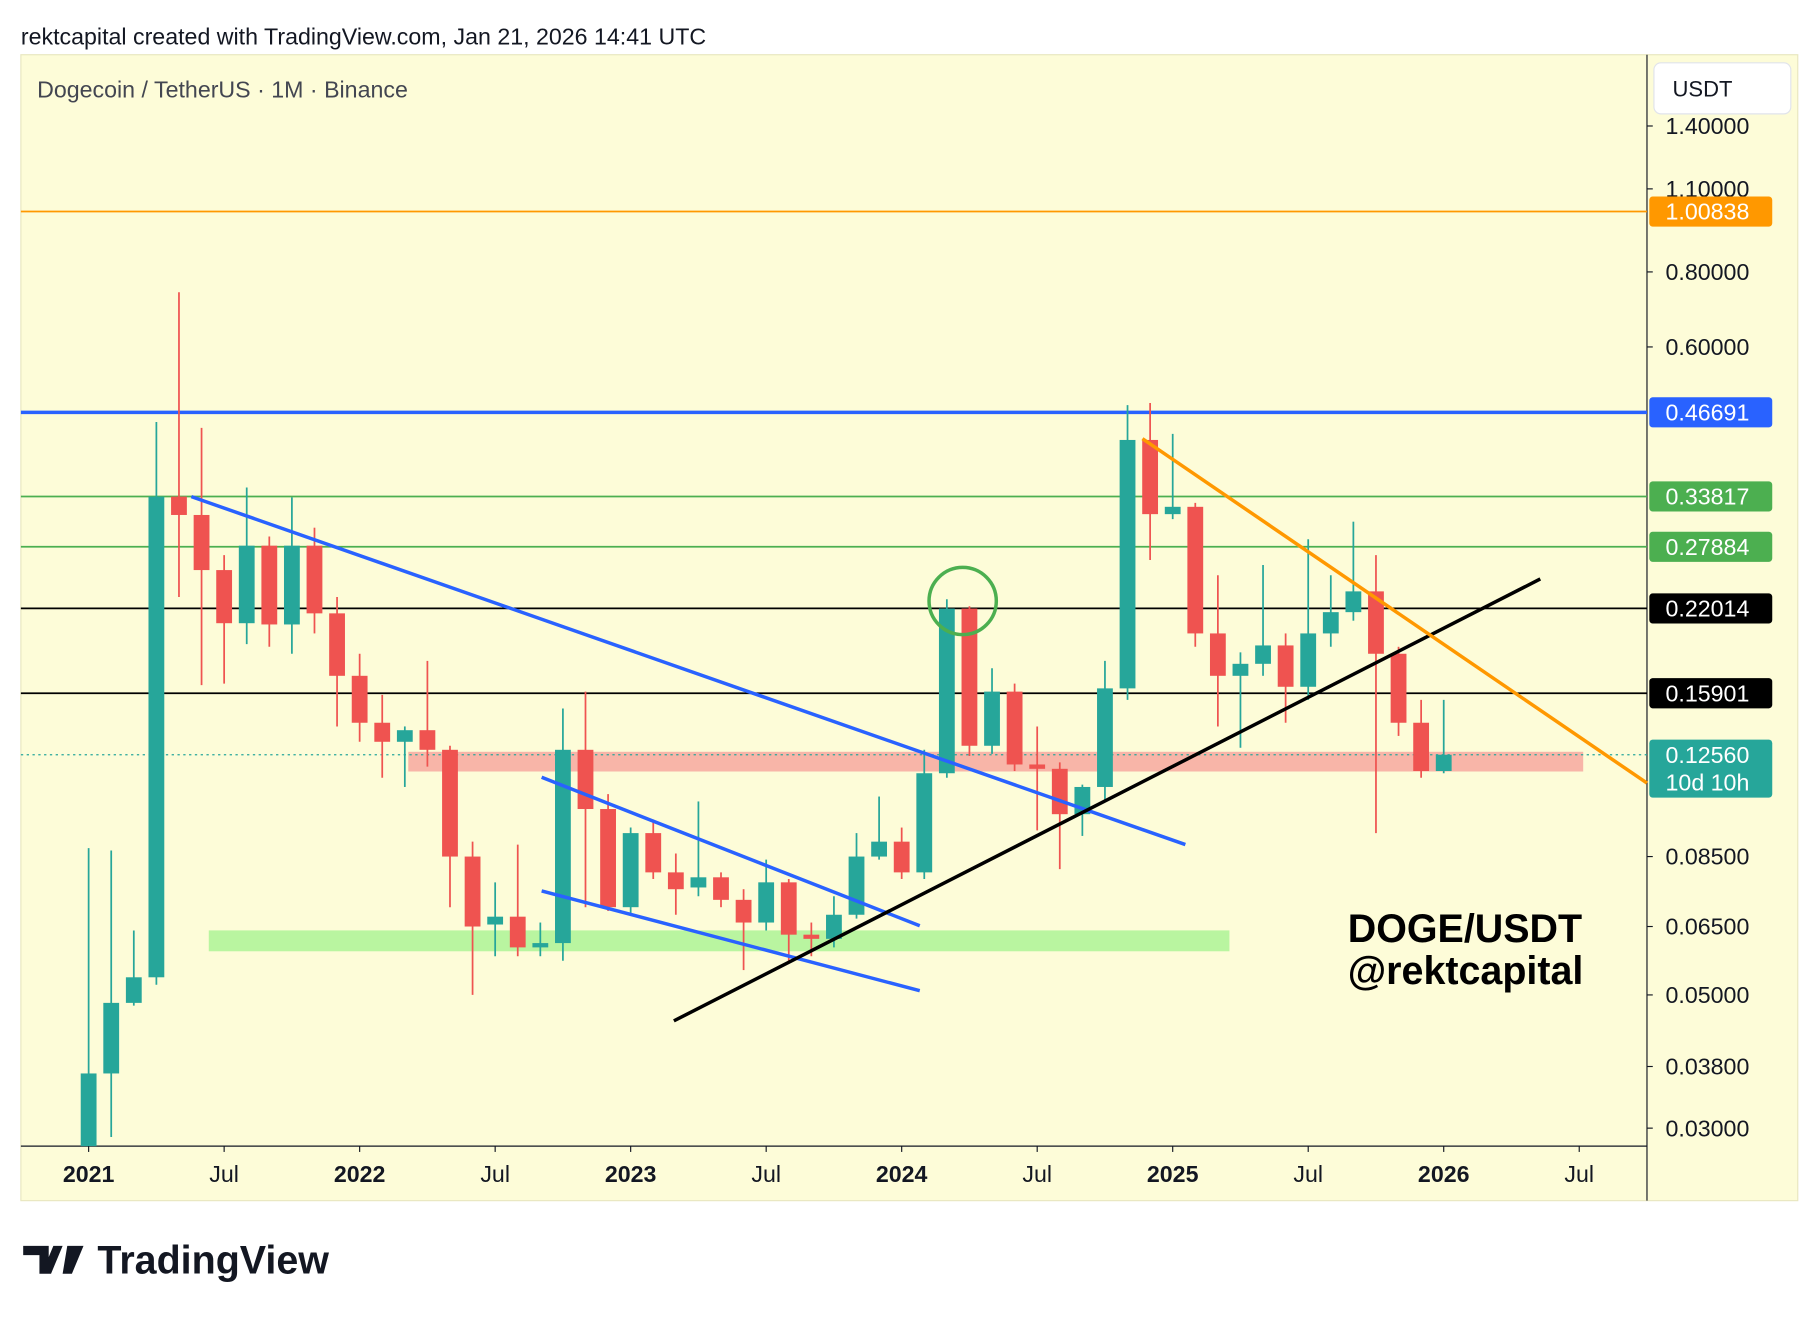 The width and height of the screenshot is (1814, 1323). I want to click on x-tick-label: 2021, so click(89, 1174).